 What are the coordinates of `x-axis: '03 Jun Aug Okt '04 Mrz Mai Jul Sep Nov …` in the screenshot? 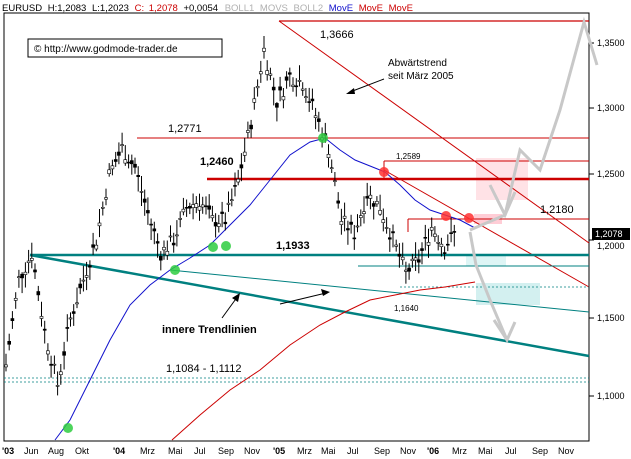 It's located at (288, 451).